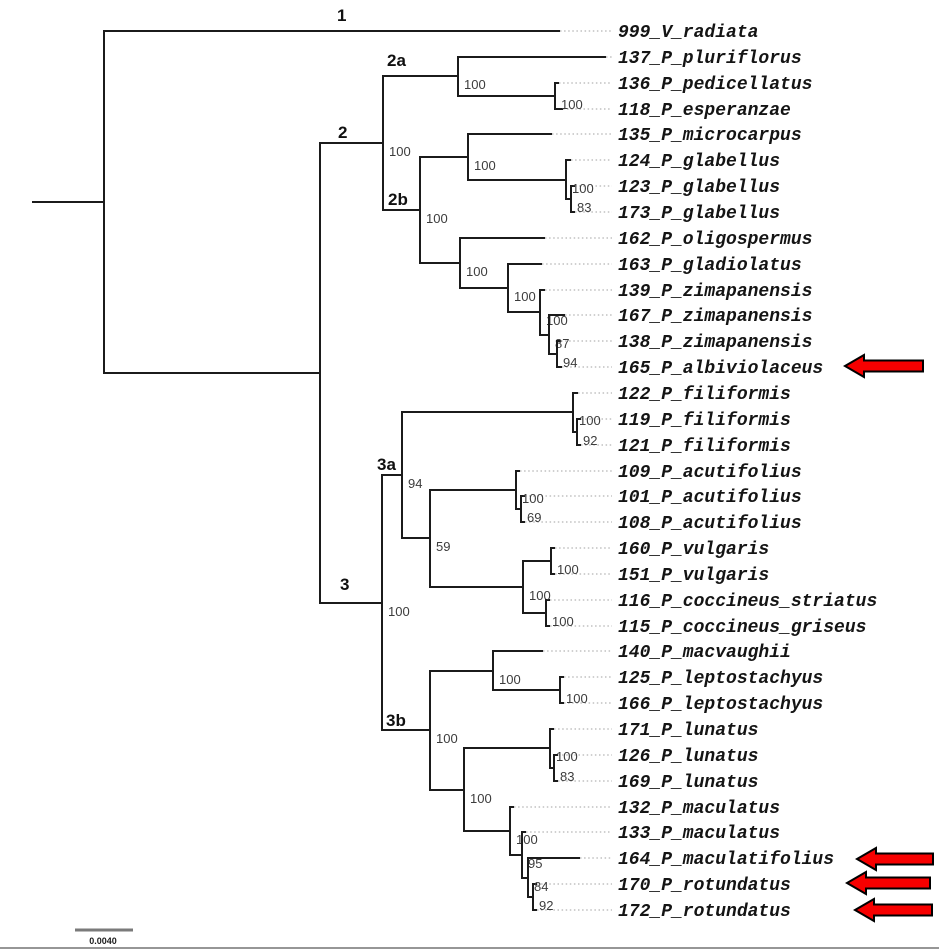 This screenshot has height=951, width=939. Describe the element at coordinates (534, 517) in the screenshot. I see `support-value: 69` at that location.